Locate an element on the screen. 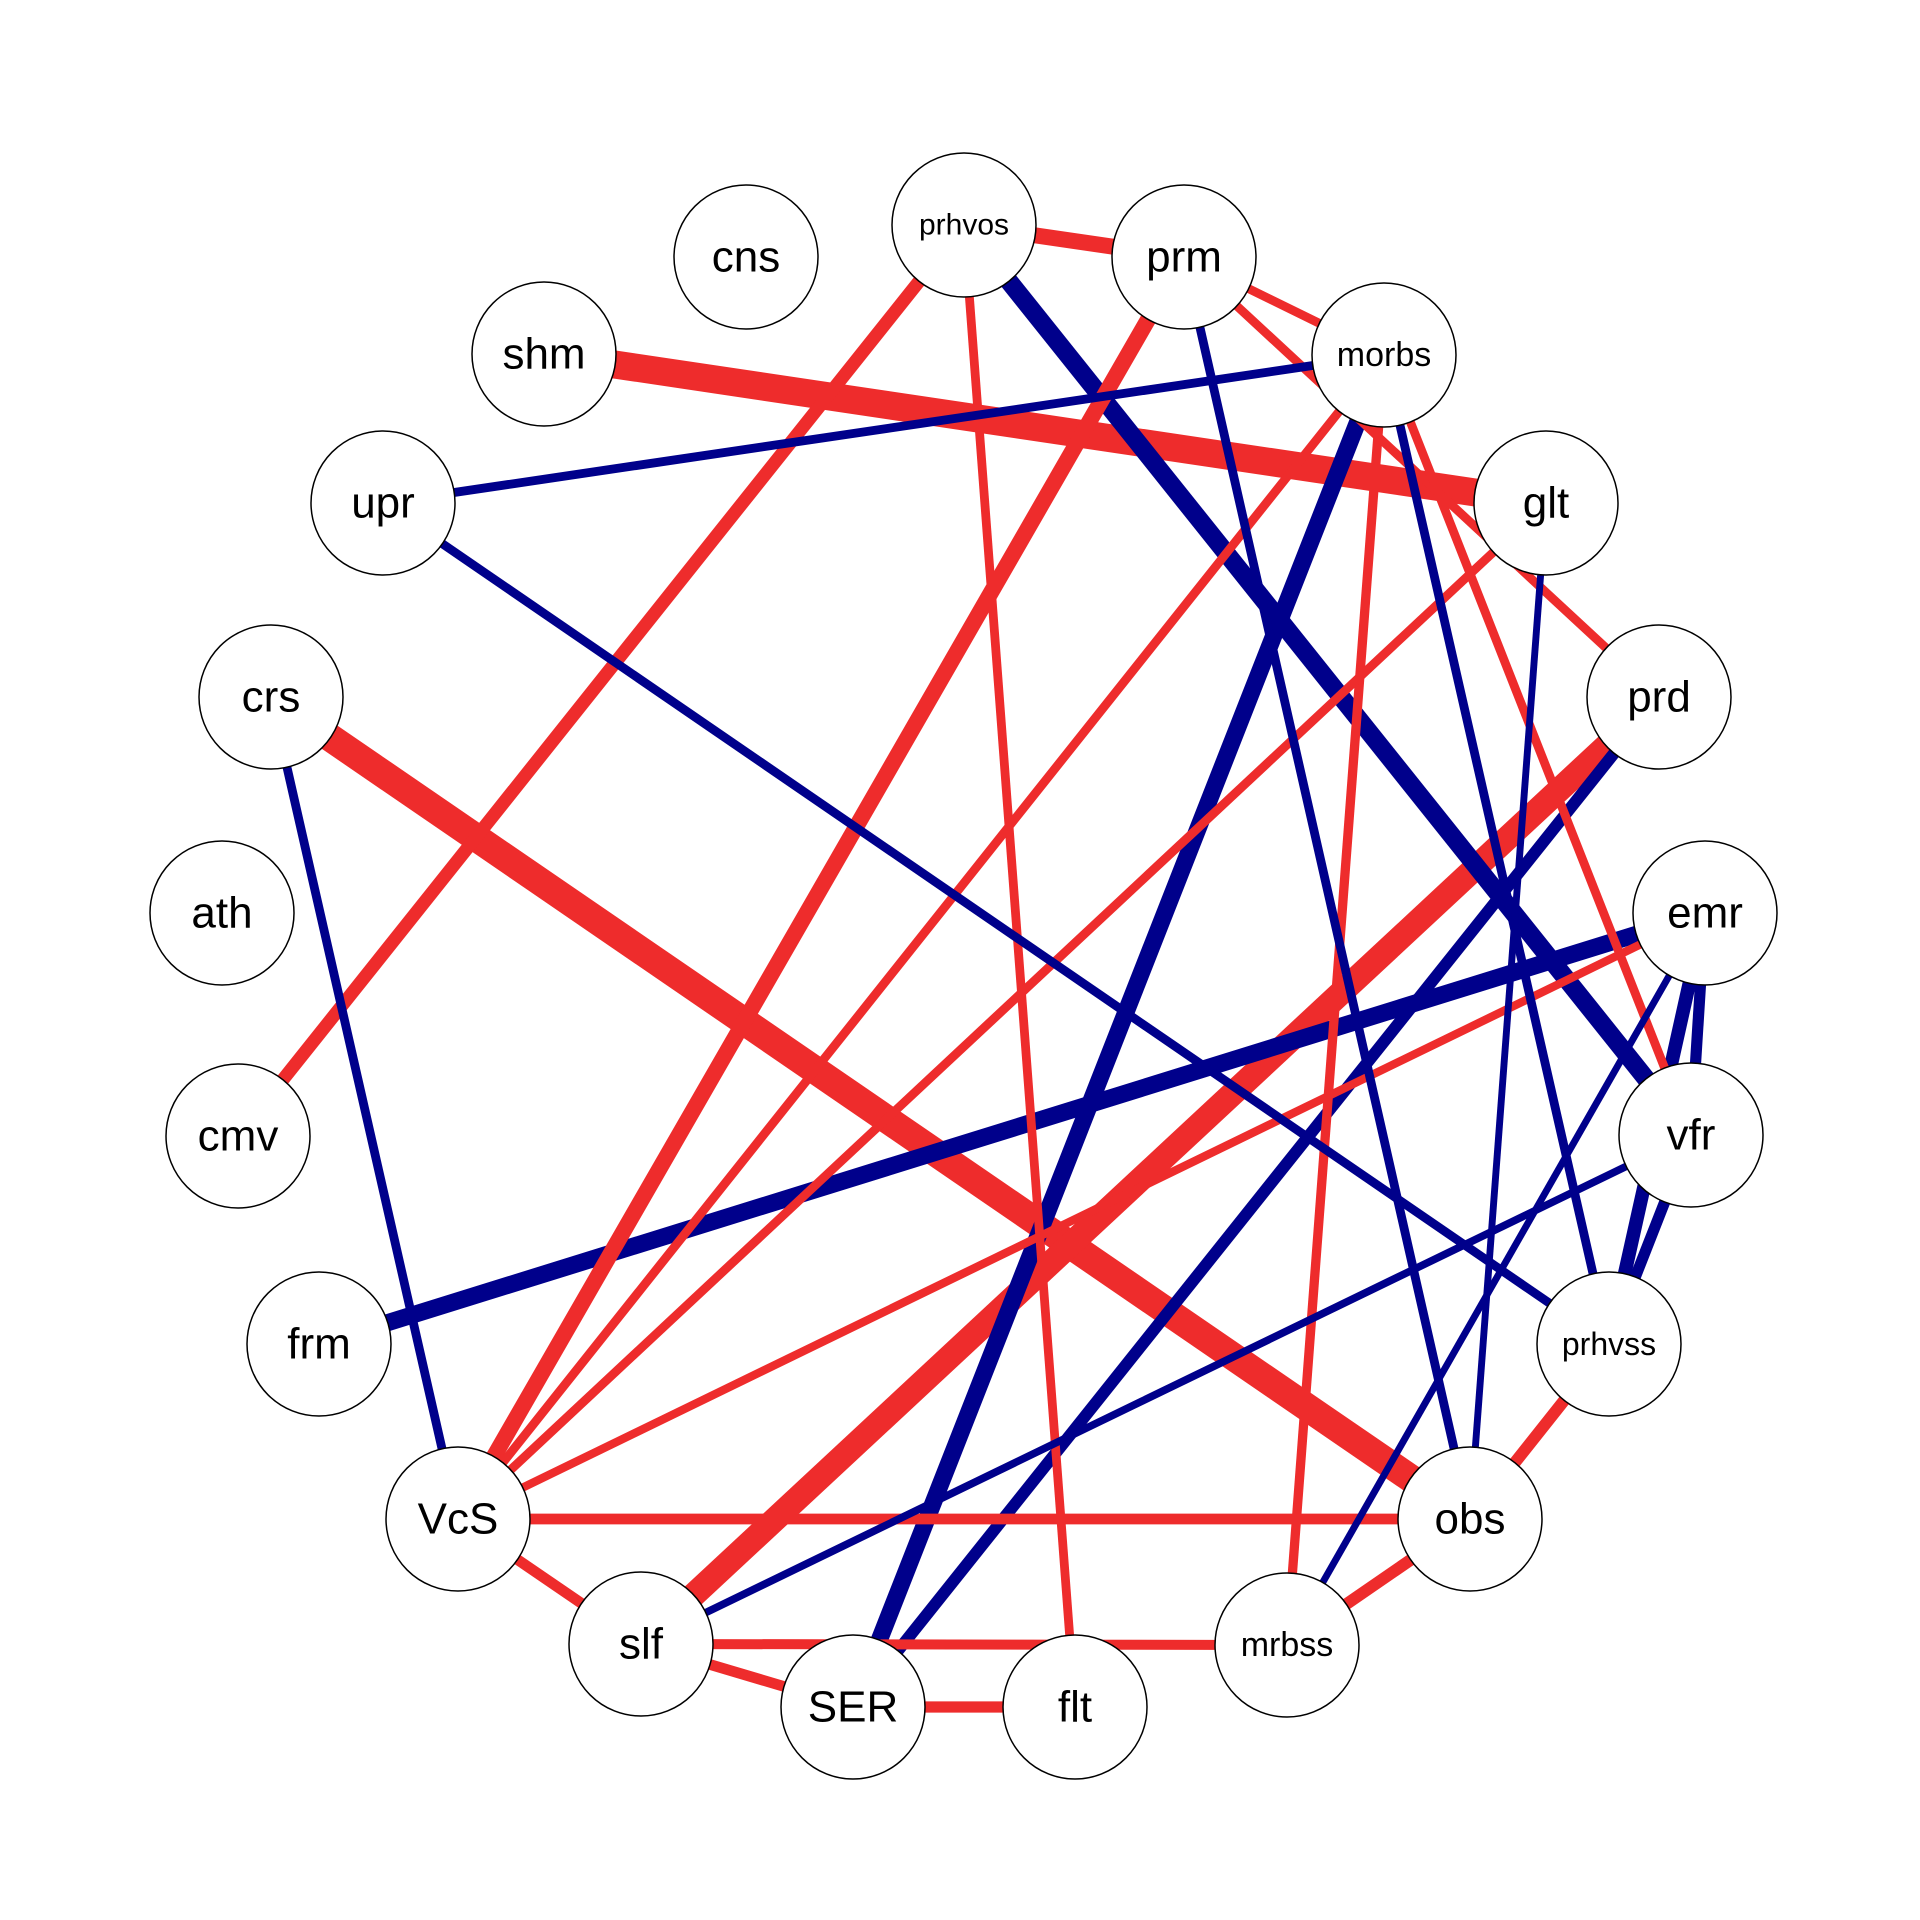  edge-emr-mrbss is located at coordinates (1496, 1279).